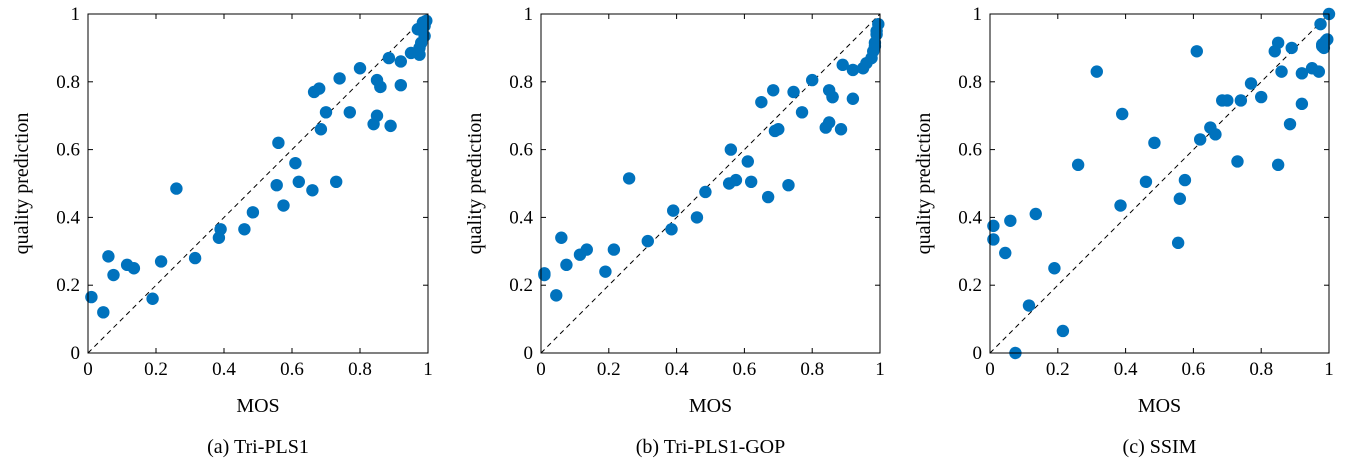 Image resolution: width=1345 pixels, height=461 pixels. I want to click on subfigure-caption: (b) Tri-PLS1-GOP, so click(710, 447).